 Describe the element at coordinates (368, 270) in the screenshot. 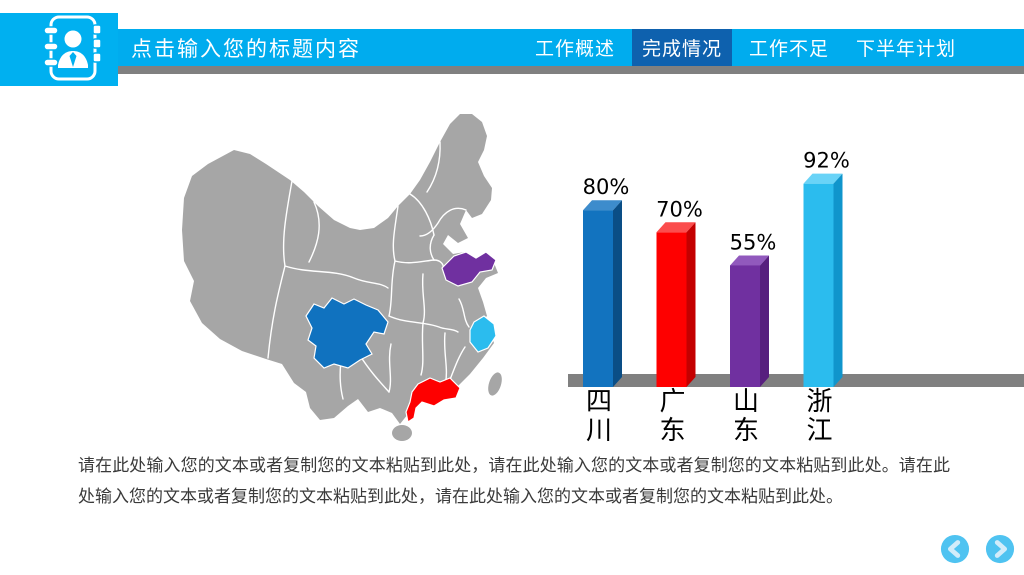

I see `province-borders` at that location.